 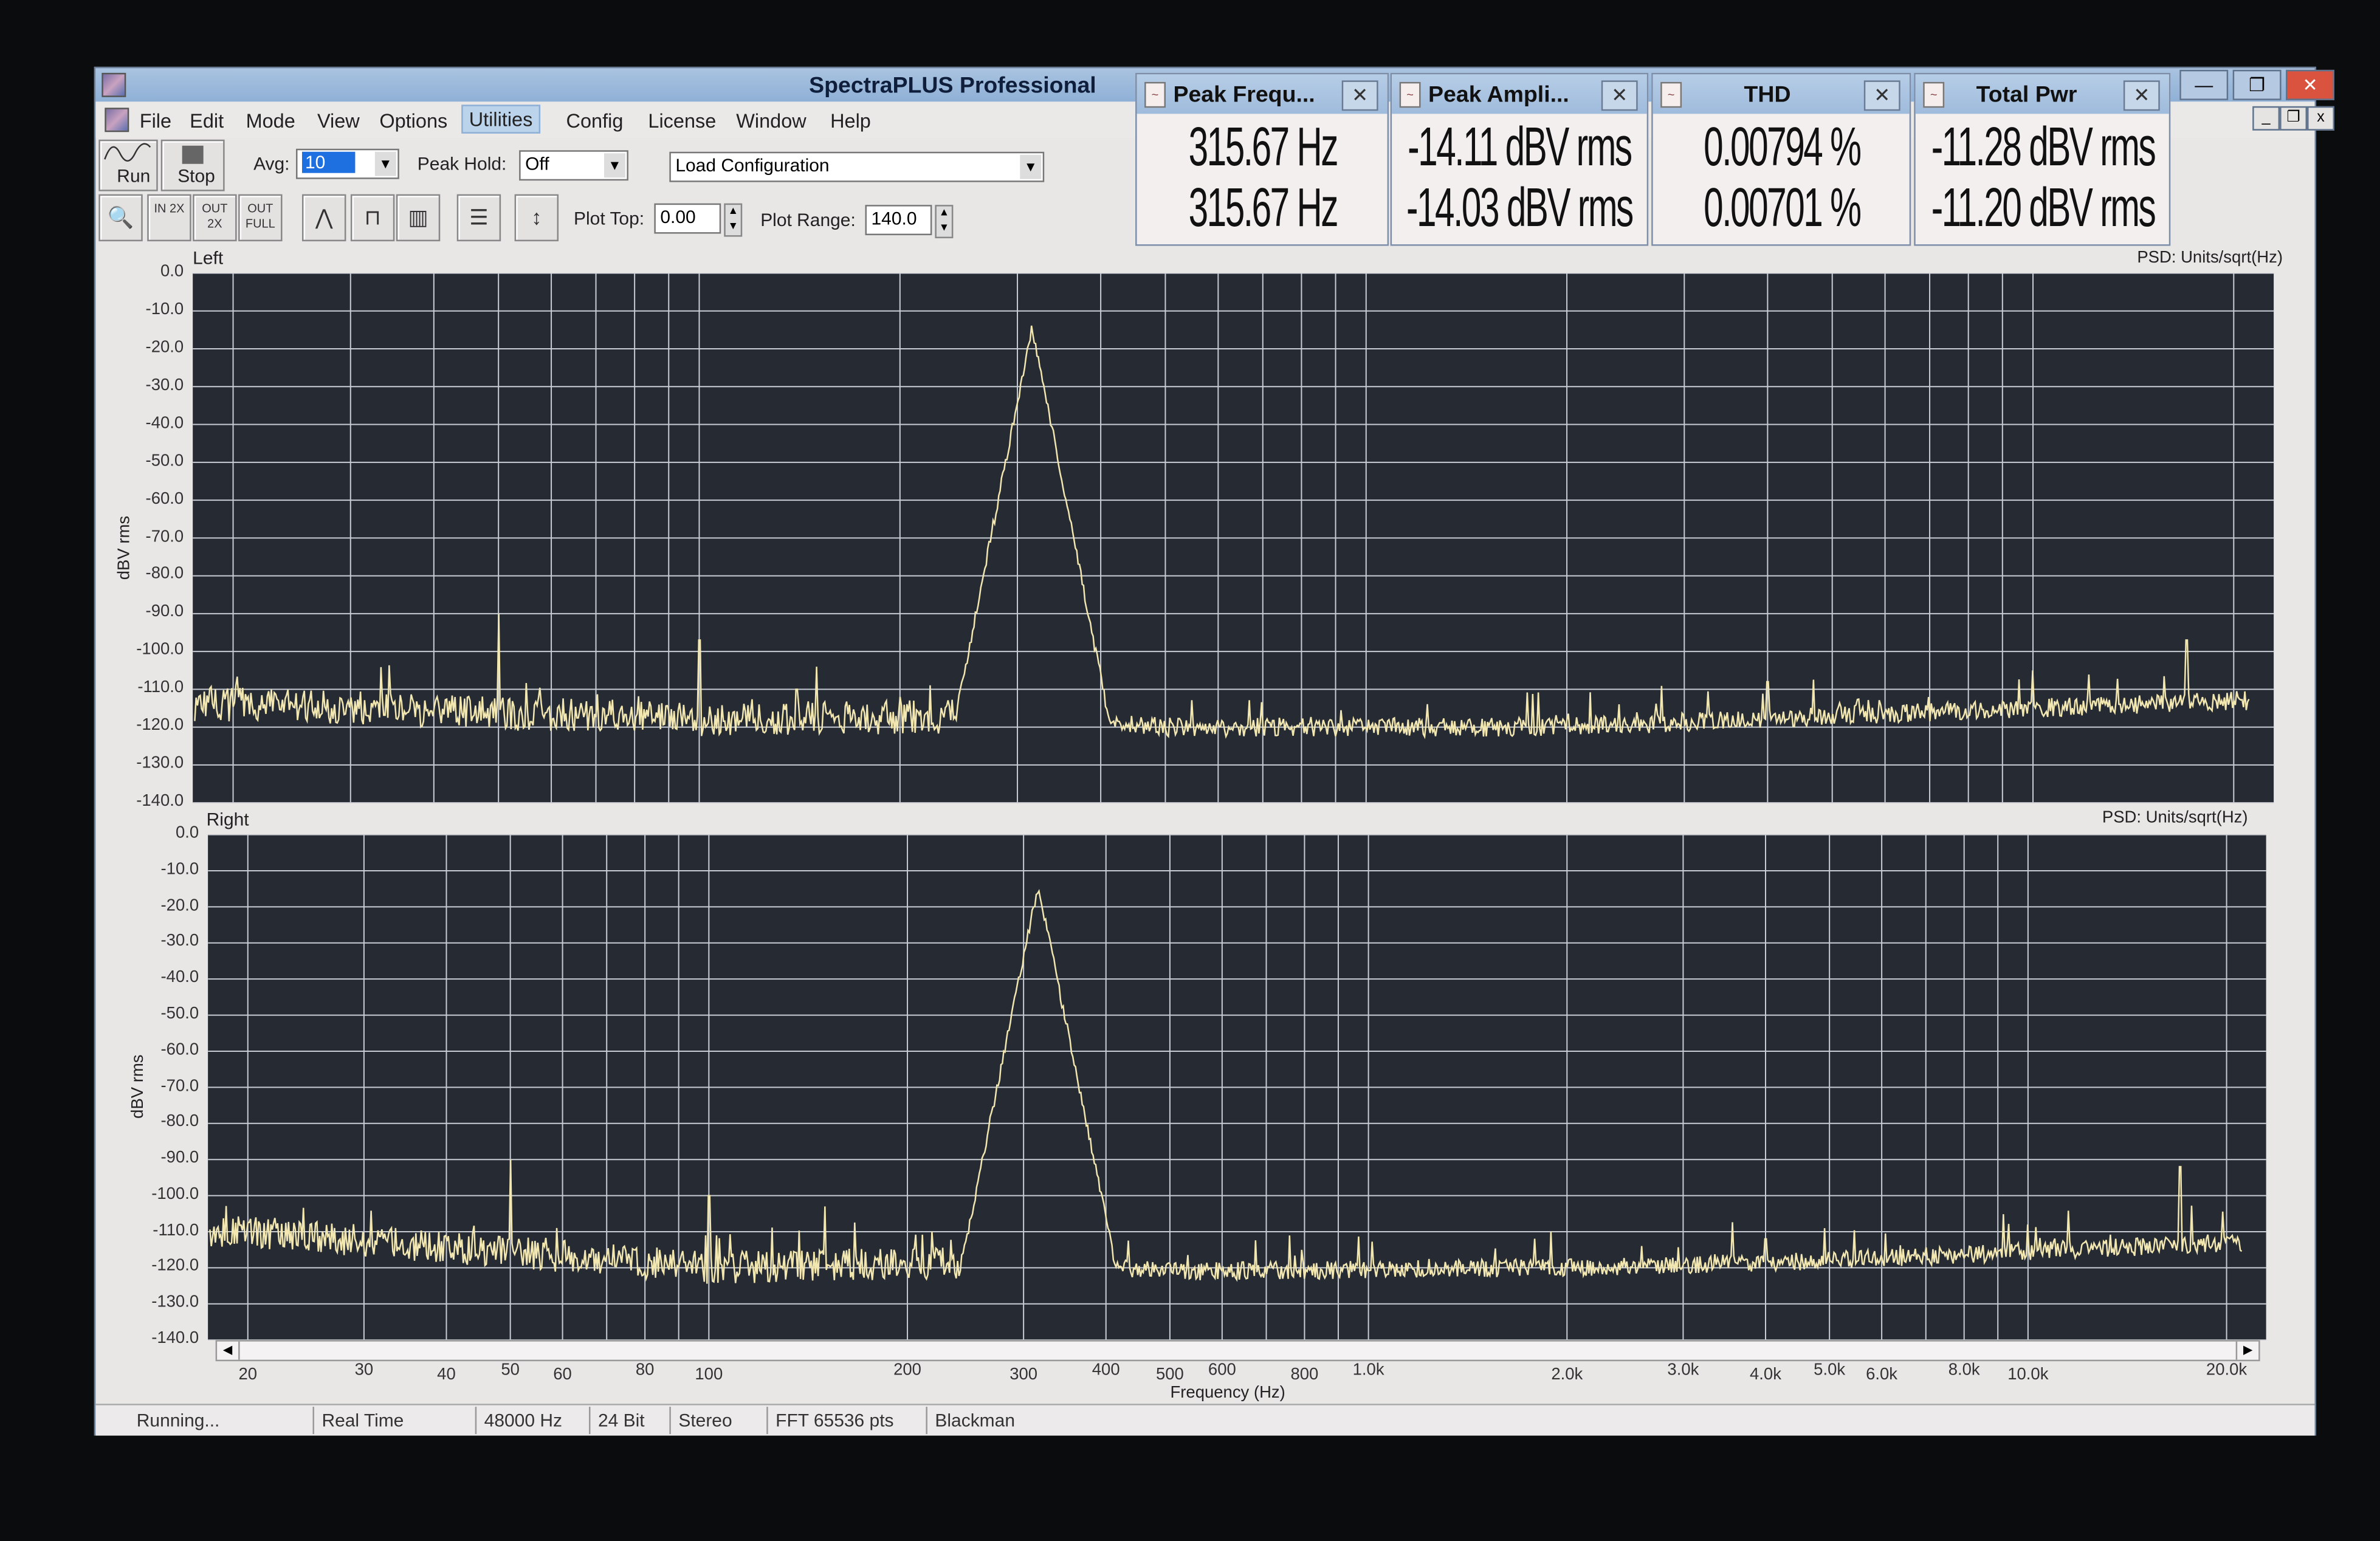 What do you see at coordinates (179, 1014) in the screenshot?
I see `bottom-y-tick-label: -50.0` at bounding box center [179, 1014].